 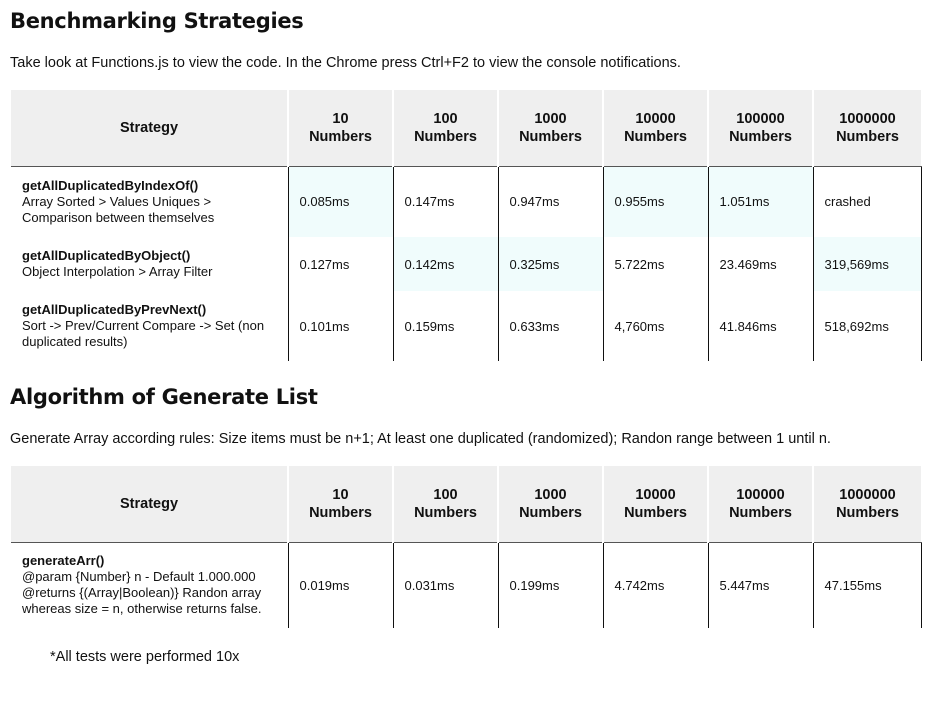 What do you see at coordinates (867, 264) in the screenshot?
I see `timing-cell: 319,569ms` at bounding box center [867, 264].